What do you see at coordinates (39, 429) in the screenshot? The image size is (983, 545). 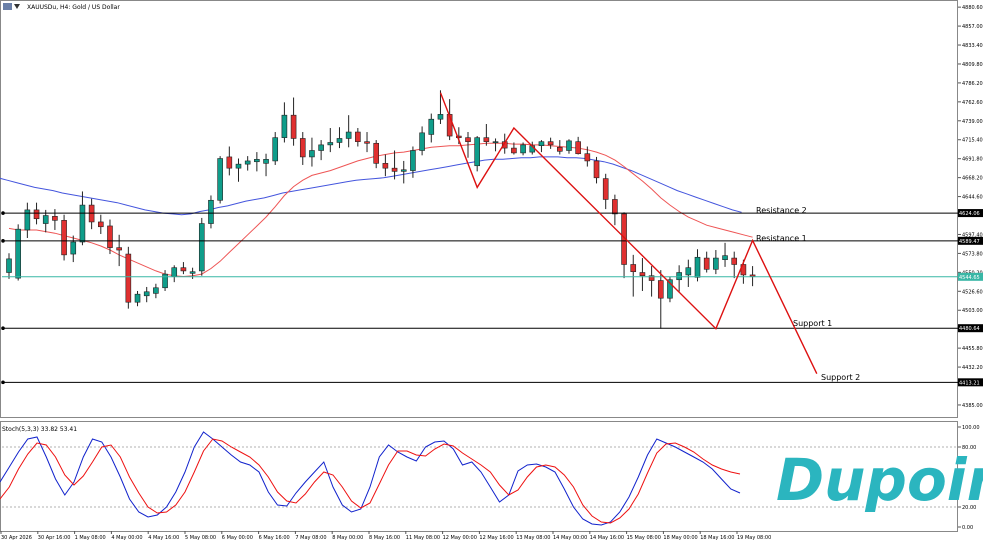 I see `stoch-label: Stoch(5,3,3) 33.82 53.41` at bounding box center [39, 429].